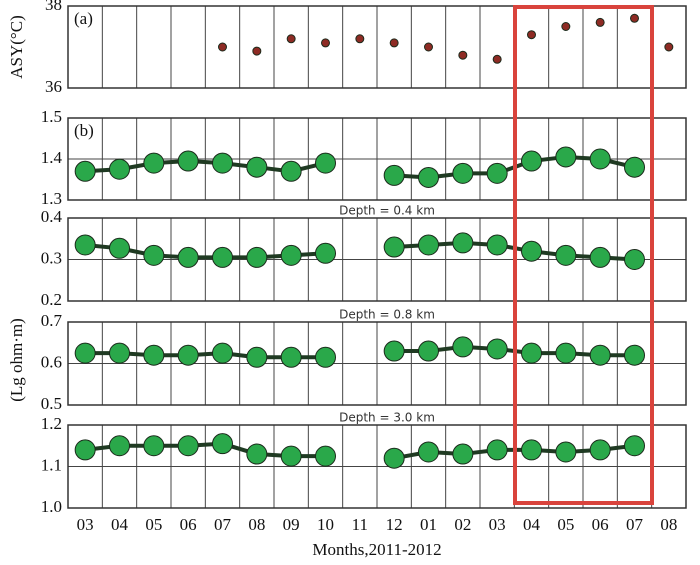 The width and height of the screenshot is (700, 565). Describe the element at coordinates (52, 320) in the screenshot. I see `y-tick-label: 0.7` at that location.